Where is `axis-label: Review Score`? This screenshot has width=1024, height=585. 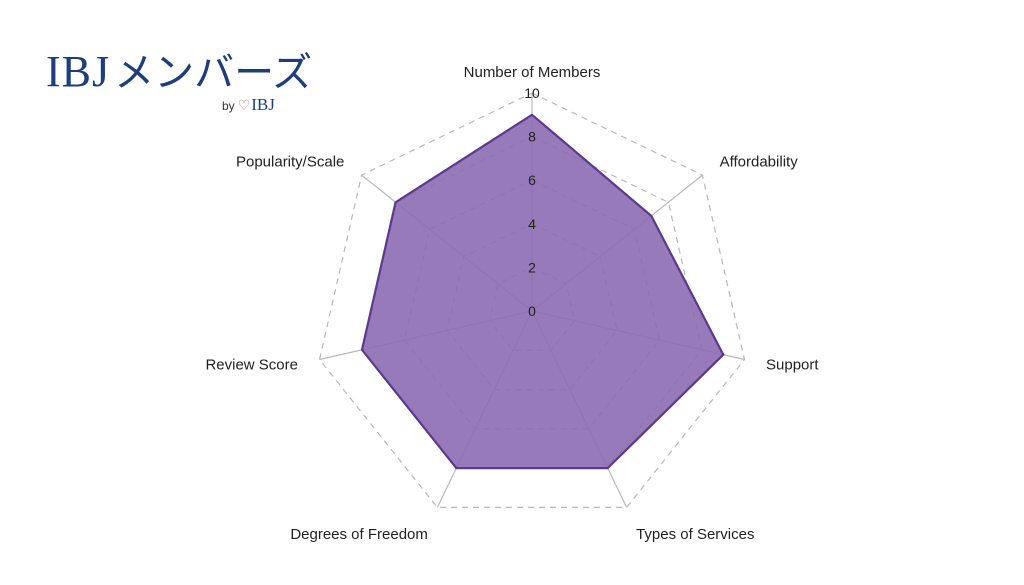
axis-label: Review Score is located at coordinates (251, 364).